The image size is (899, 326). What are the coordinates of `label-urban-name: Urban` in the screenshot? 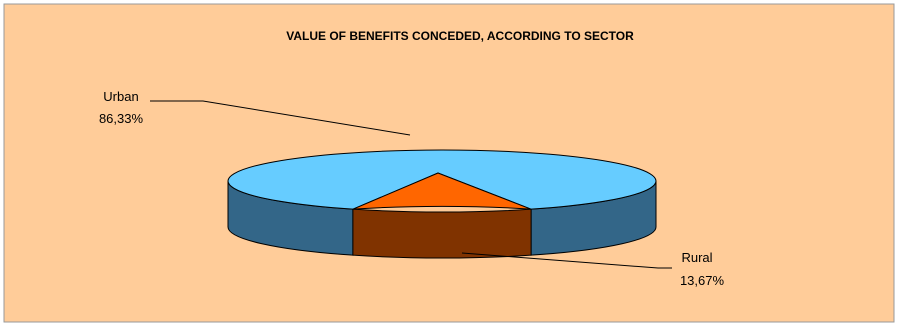 It's located at (120, 96).